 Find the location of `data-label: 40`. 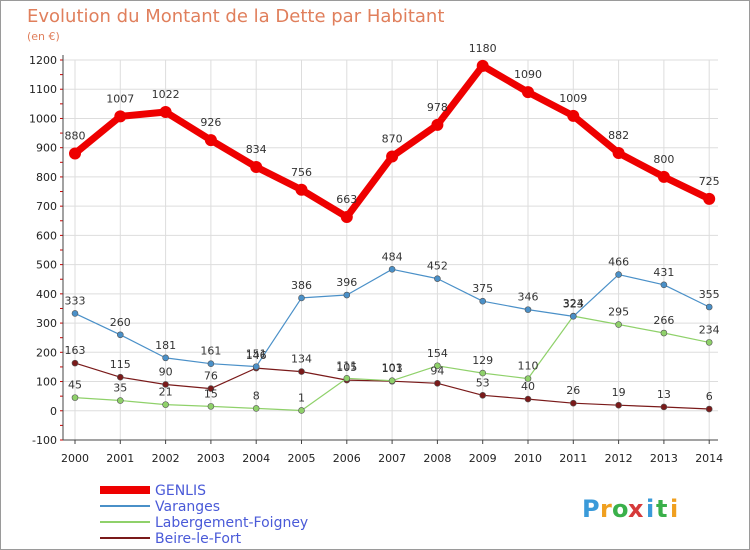

data-label: 40 is located at coordinates (528, 386).